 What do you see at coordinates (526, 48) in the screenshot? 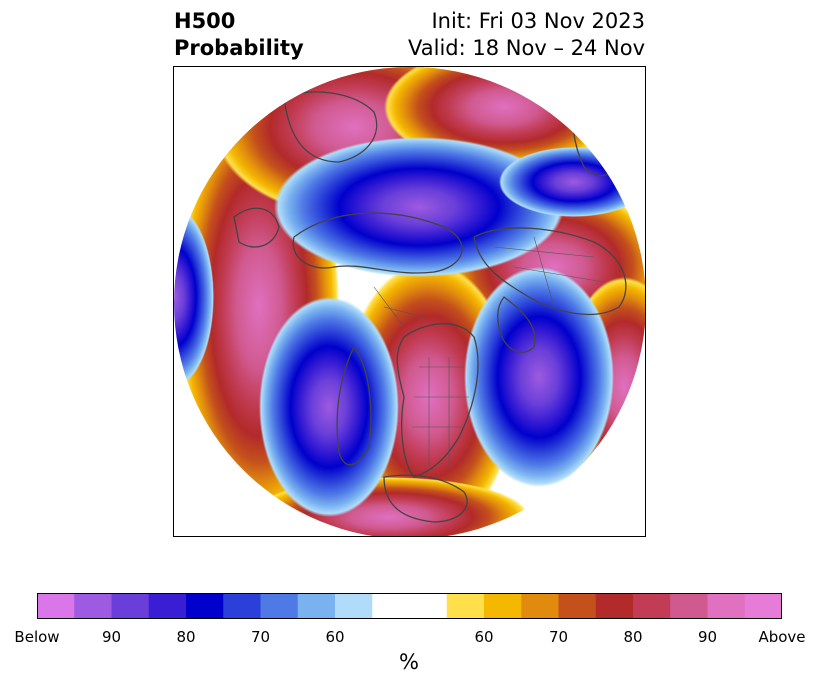
I see `valid-range: Valid: 18 Nov – 24 Nov` at bounding box center [526, 48].